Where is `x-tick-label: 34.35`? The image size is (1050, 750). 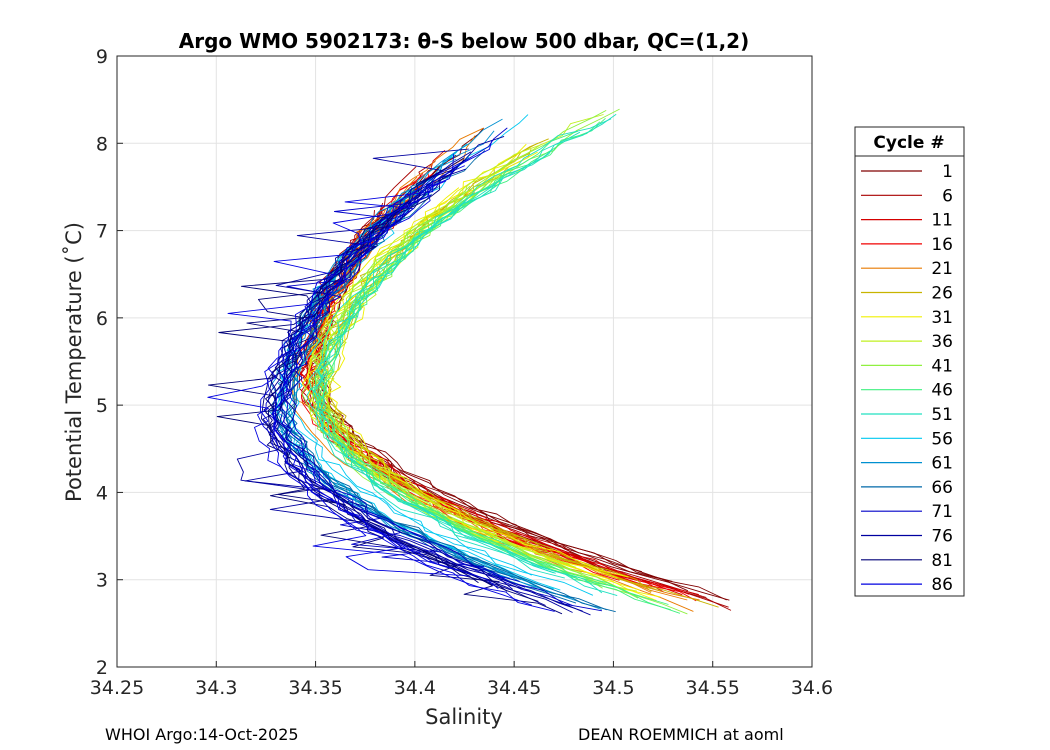 x-tick-label: 34.35 is located at coordinates (315, 688).